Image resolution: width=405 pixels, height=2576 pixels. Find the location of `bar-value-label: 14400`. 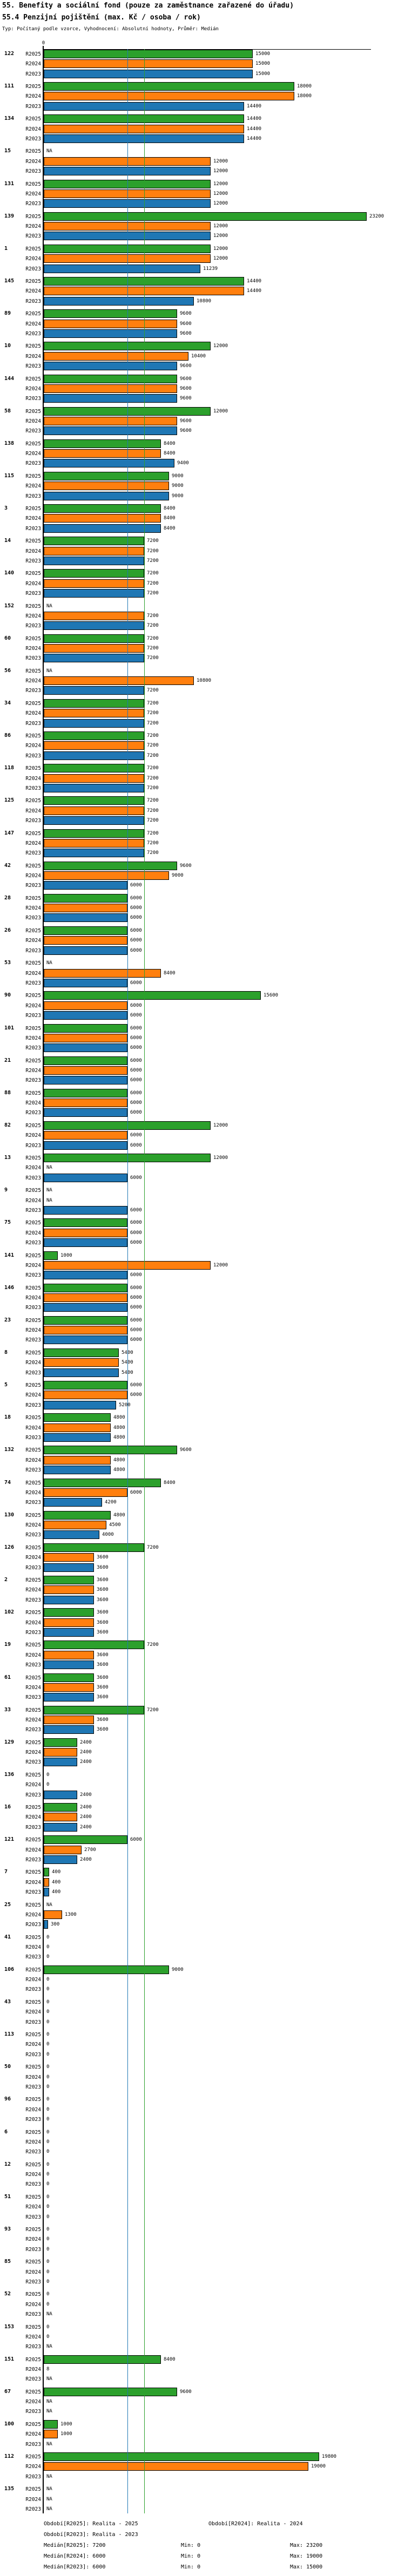

bar-value-label: 14400 is located at coordinates (254, 129).